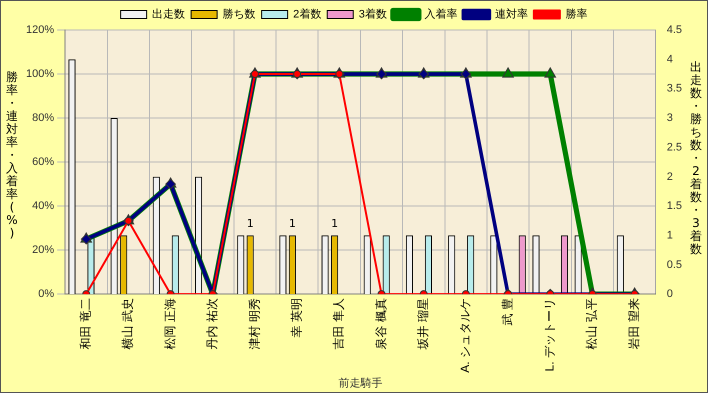  Describe the element at coordinates (43, 162) in the screenshot. I see `y-tick-label: 60%` at that location.